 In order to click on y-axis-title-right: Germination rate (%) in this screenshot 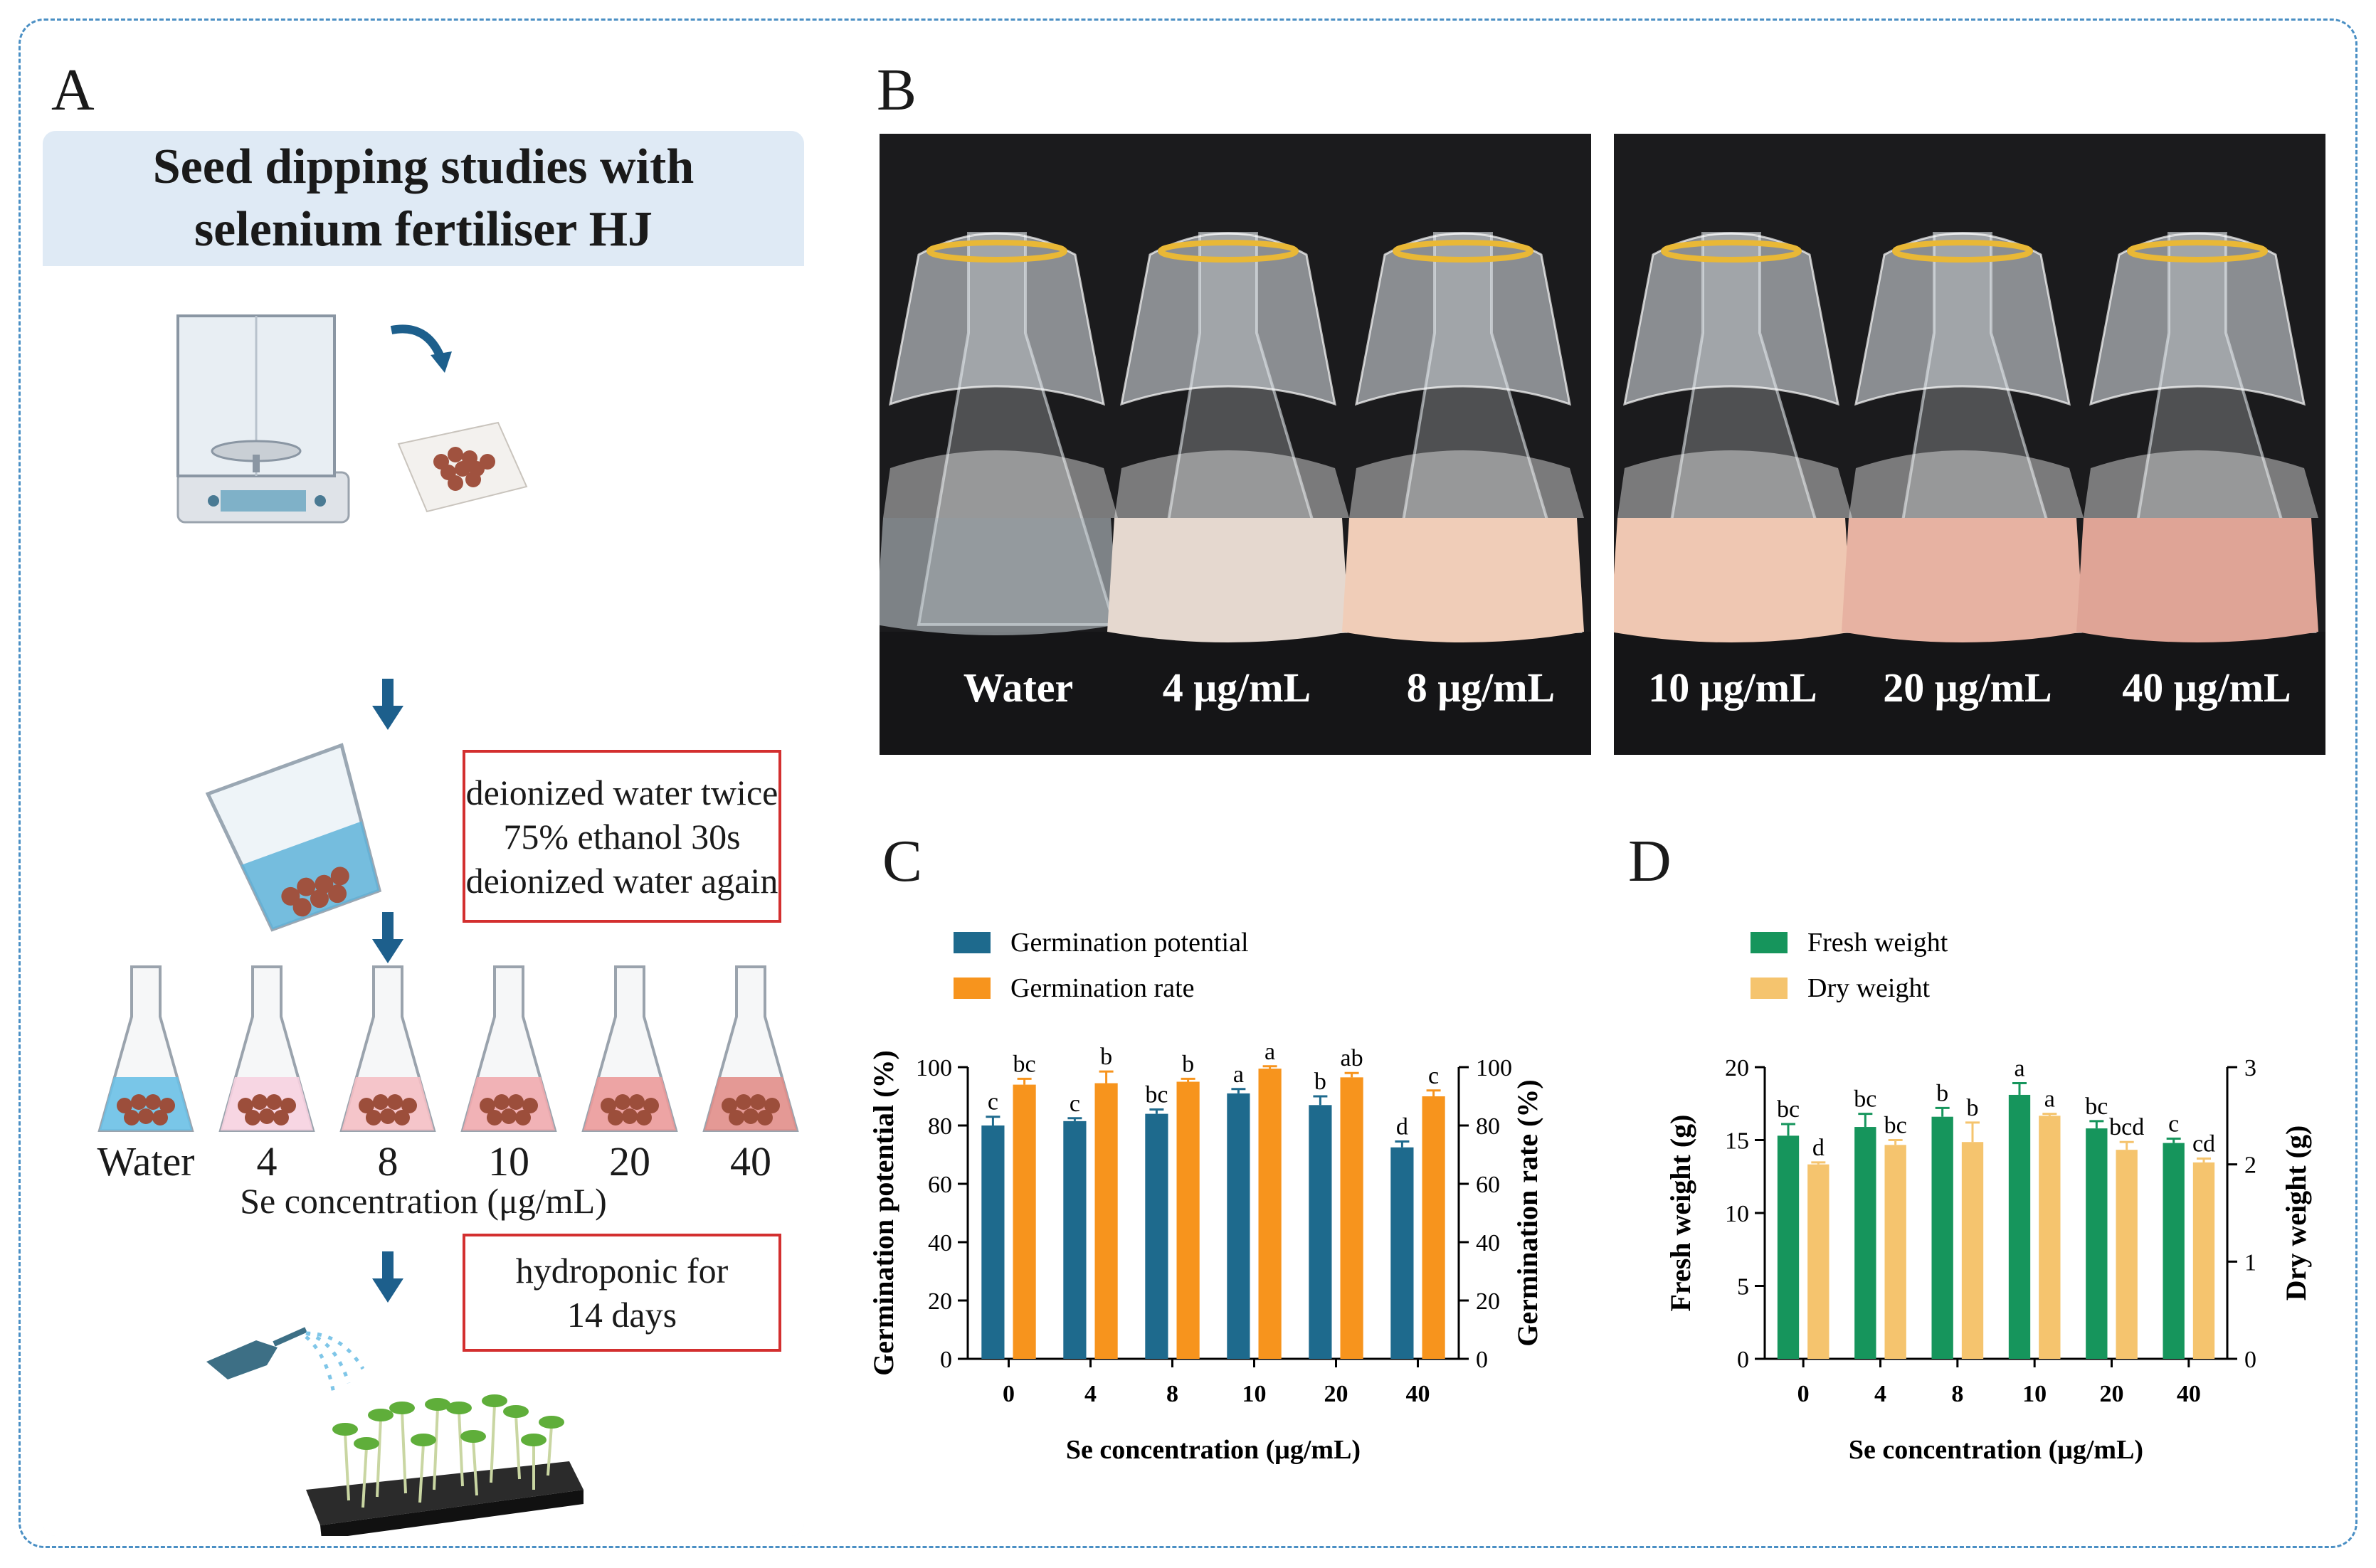, I will do `click(1527, 1212)`.